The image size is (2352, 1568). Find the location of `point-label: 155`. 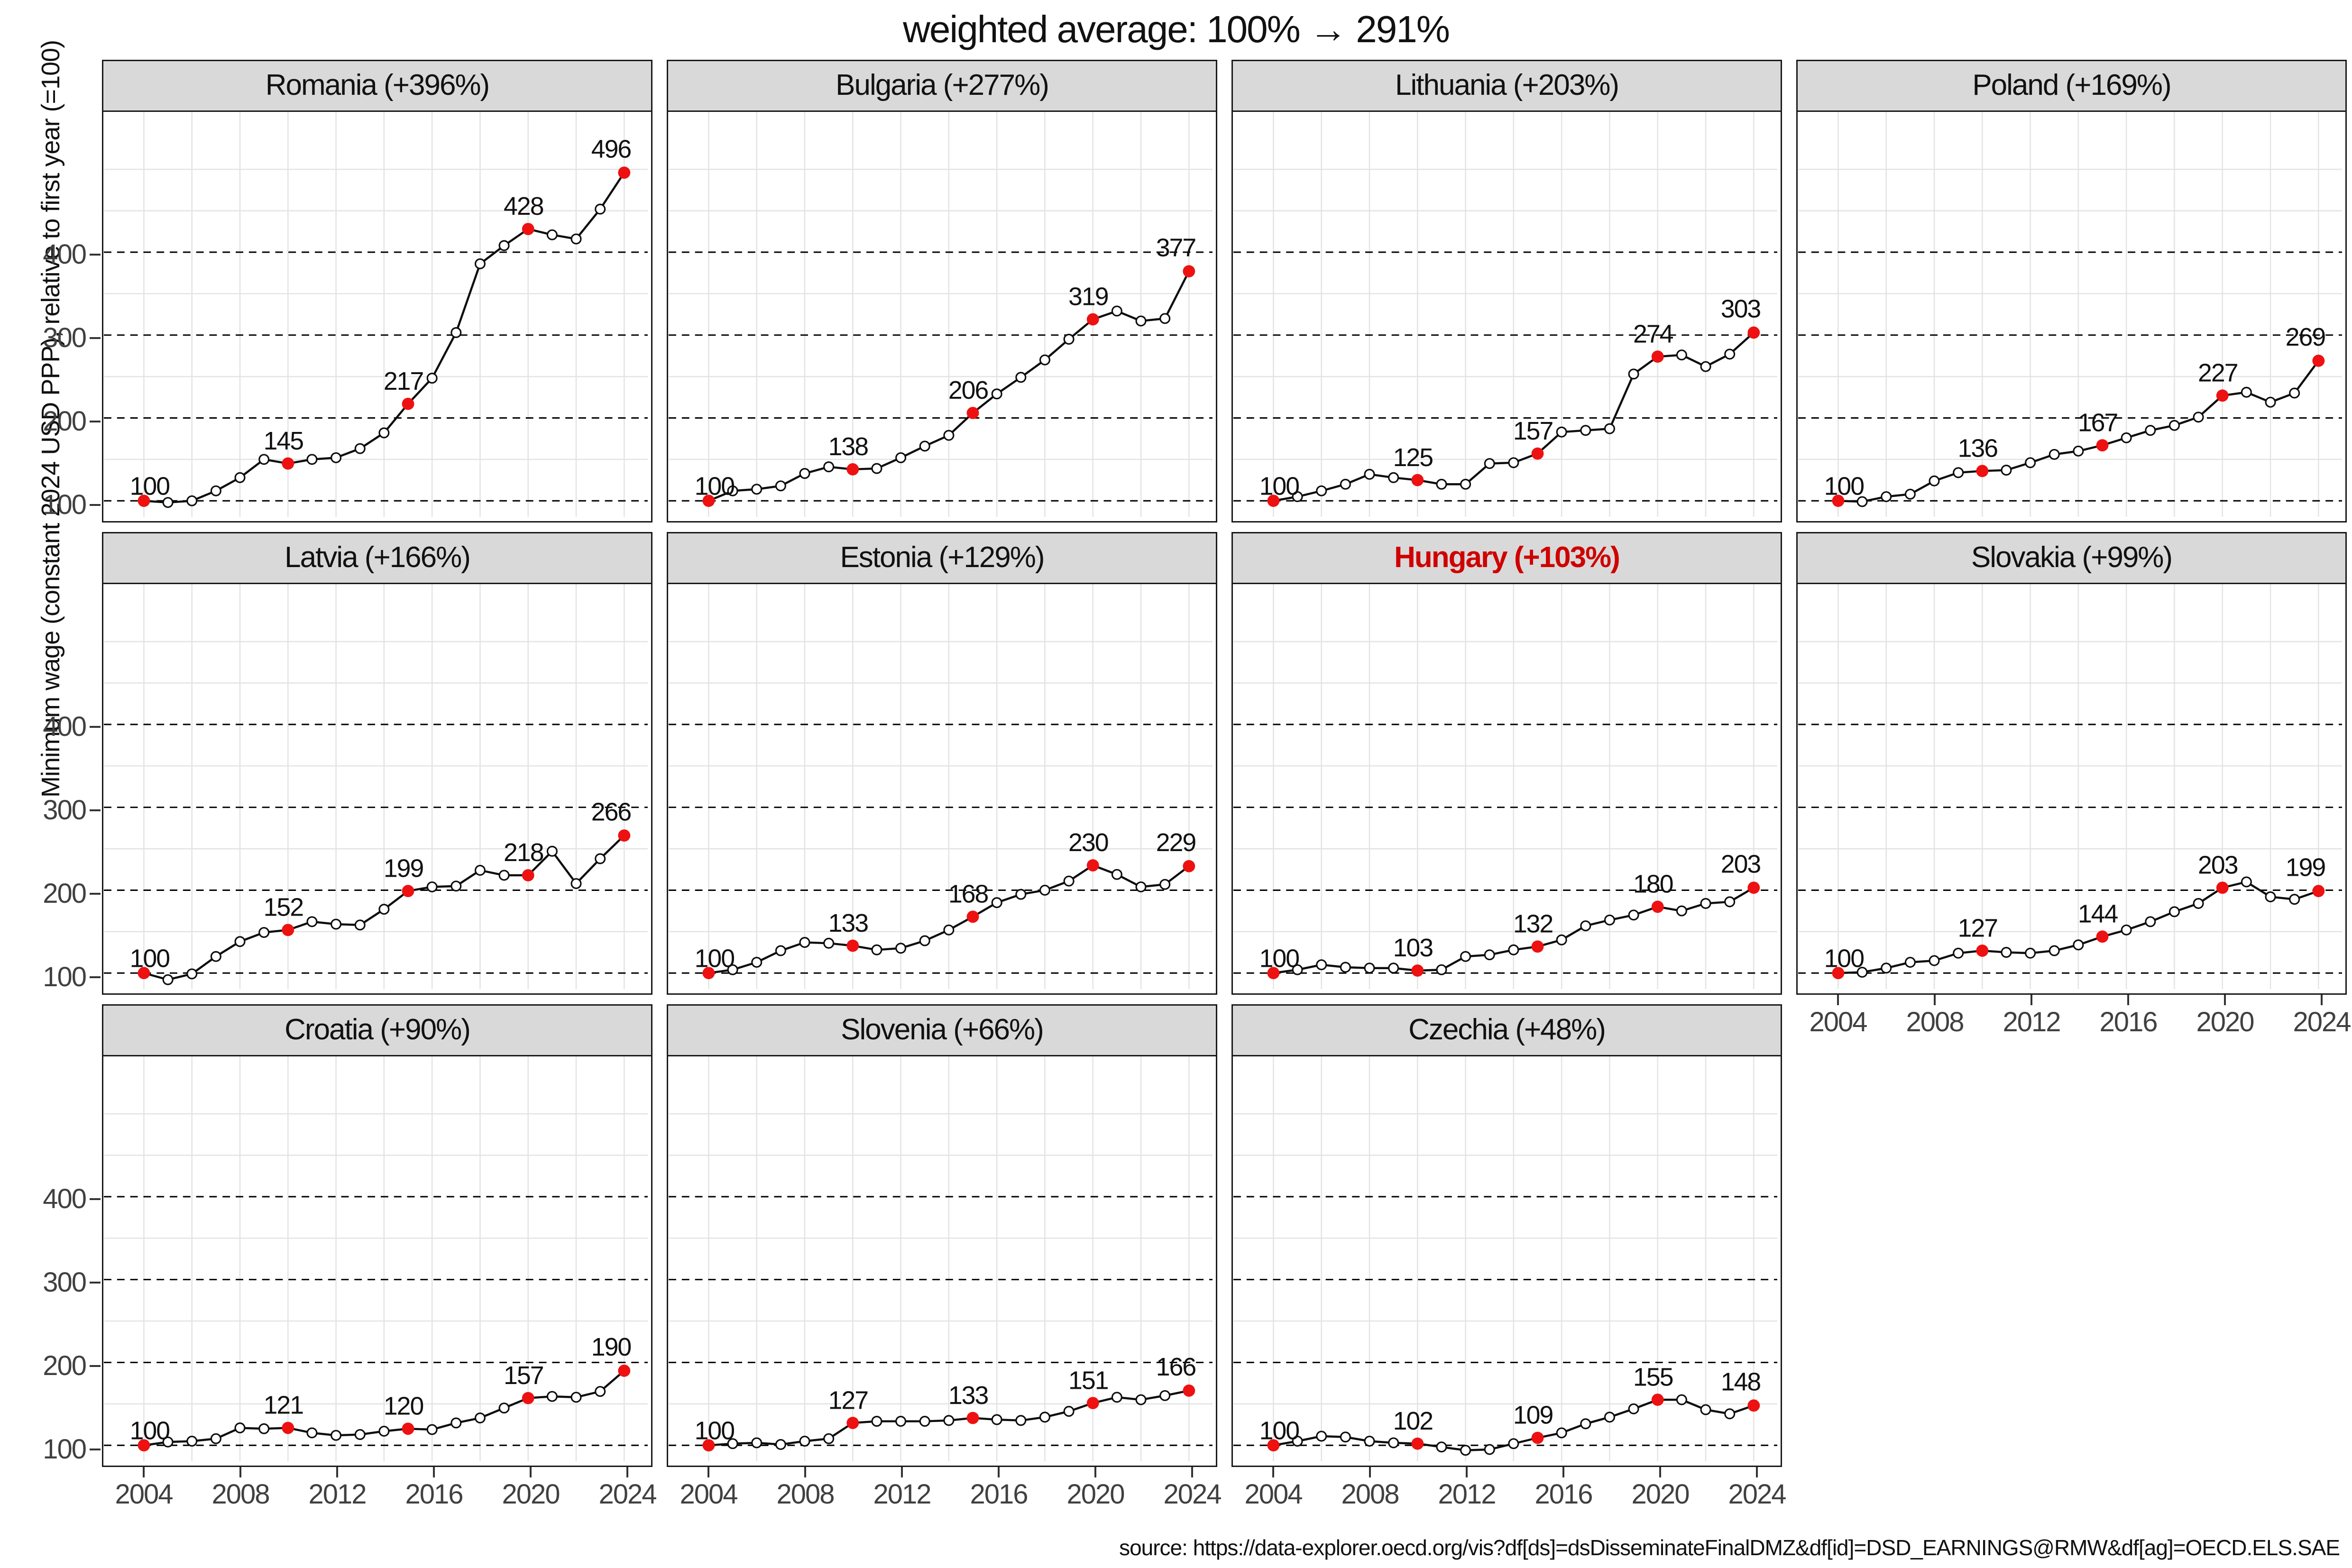

point-label: 155 is located at coordinates (1653, 1377).